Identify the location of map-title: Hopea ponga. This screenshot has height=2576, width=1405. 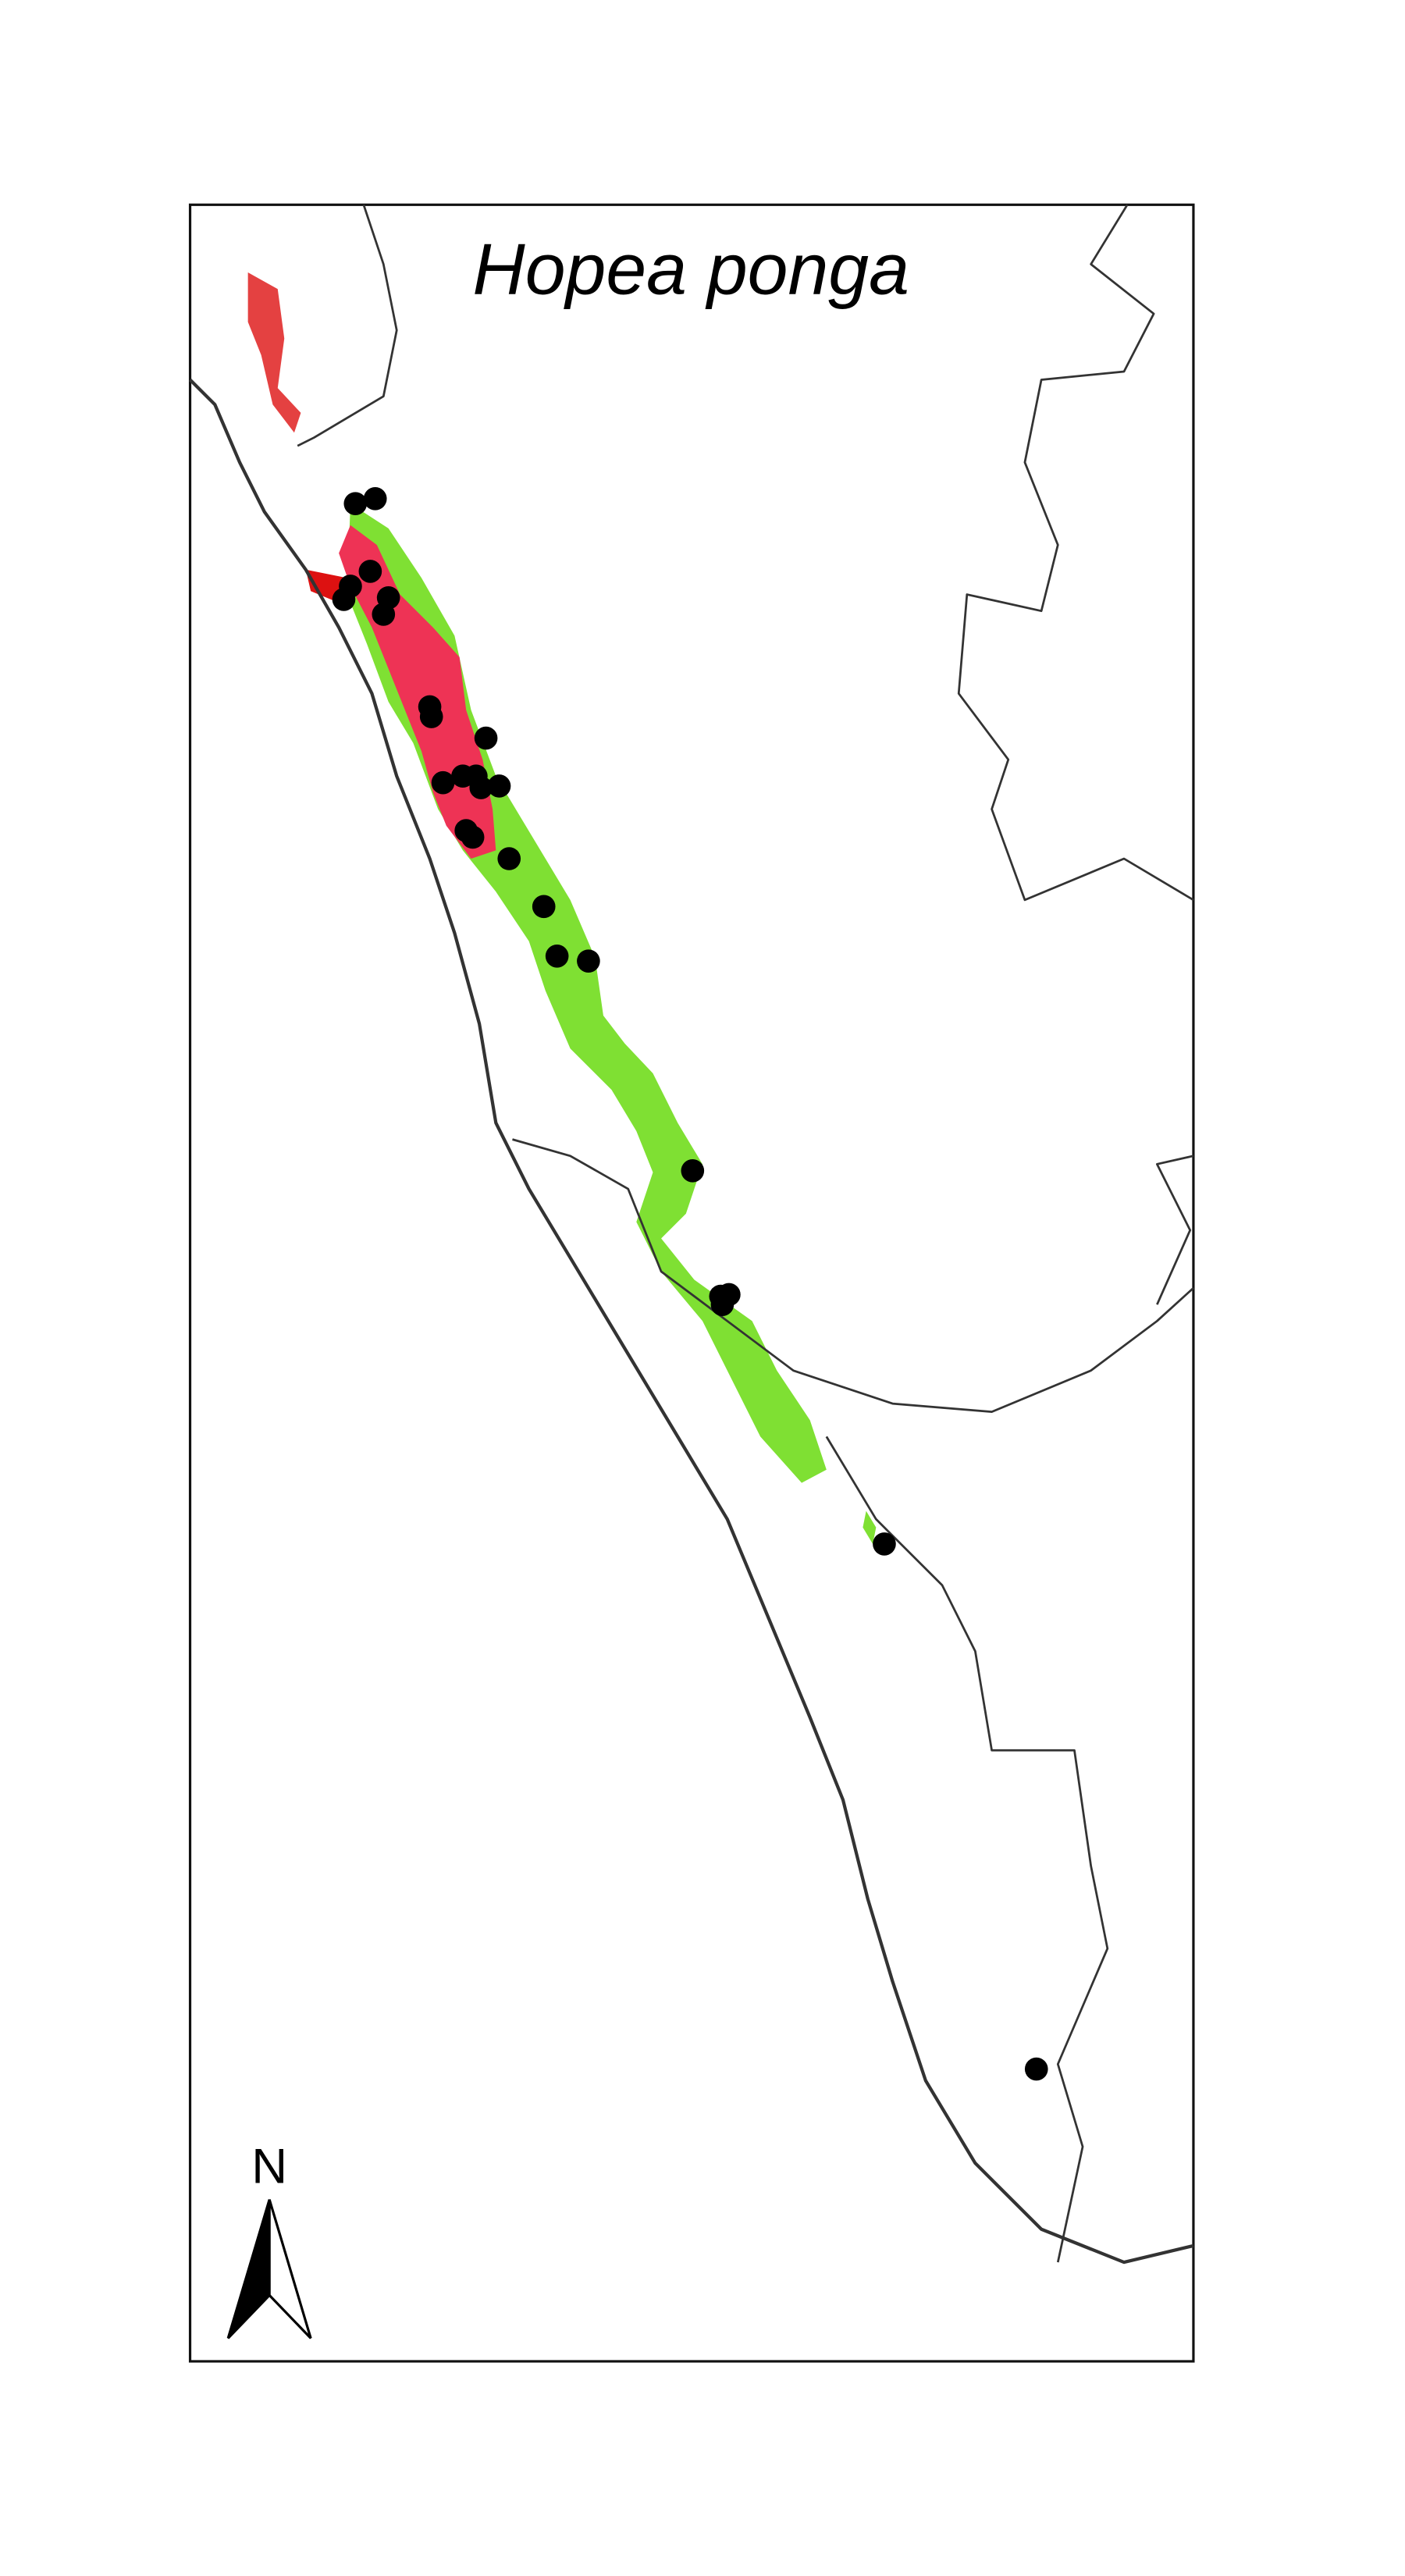
(690, 269).